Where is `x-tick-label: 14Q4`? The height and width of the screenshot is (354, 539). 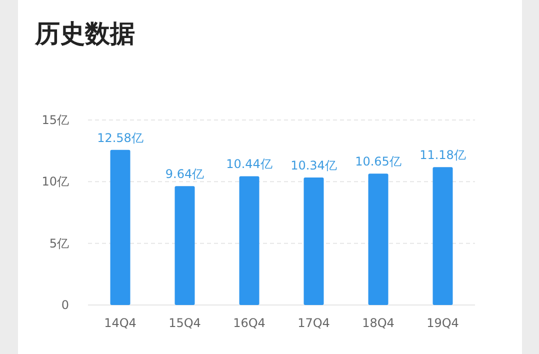
x-tick-label: 14Q4 is located at coordinates (120, 323).